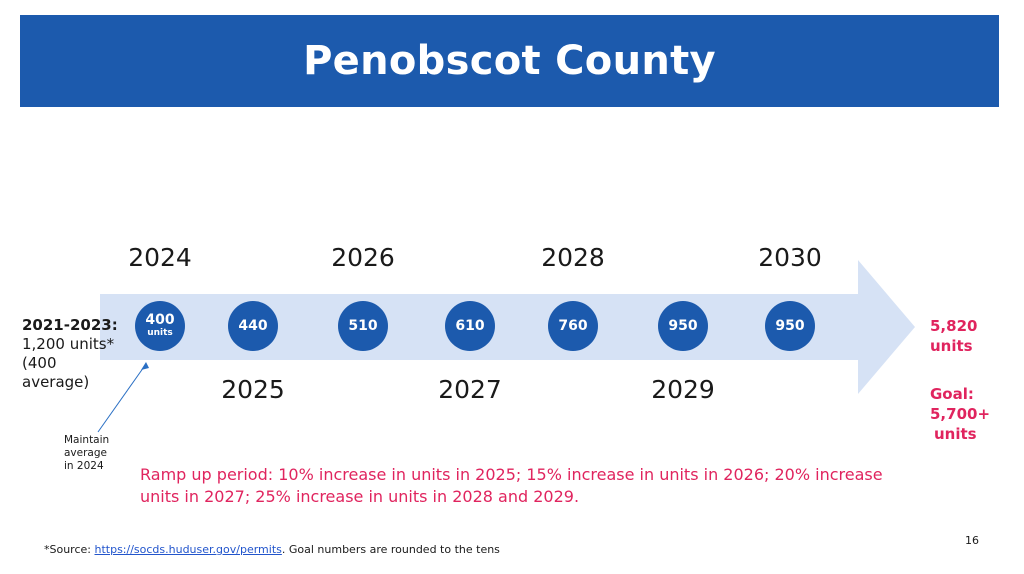 The image size is (1024, 574). Describe the element at coordinates (160, 320) in the screenshot. I see `milestone-value: 400` at that location.